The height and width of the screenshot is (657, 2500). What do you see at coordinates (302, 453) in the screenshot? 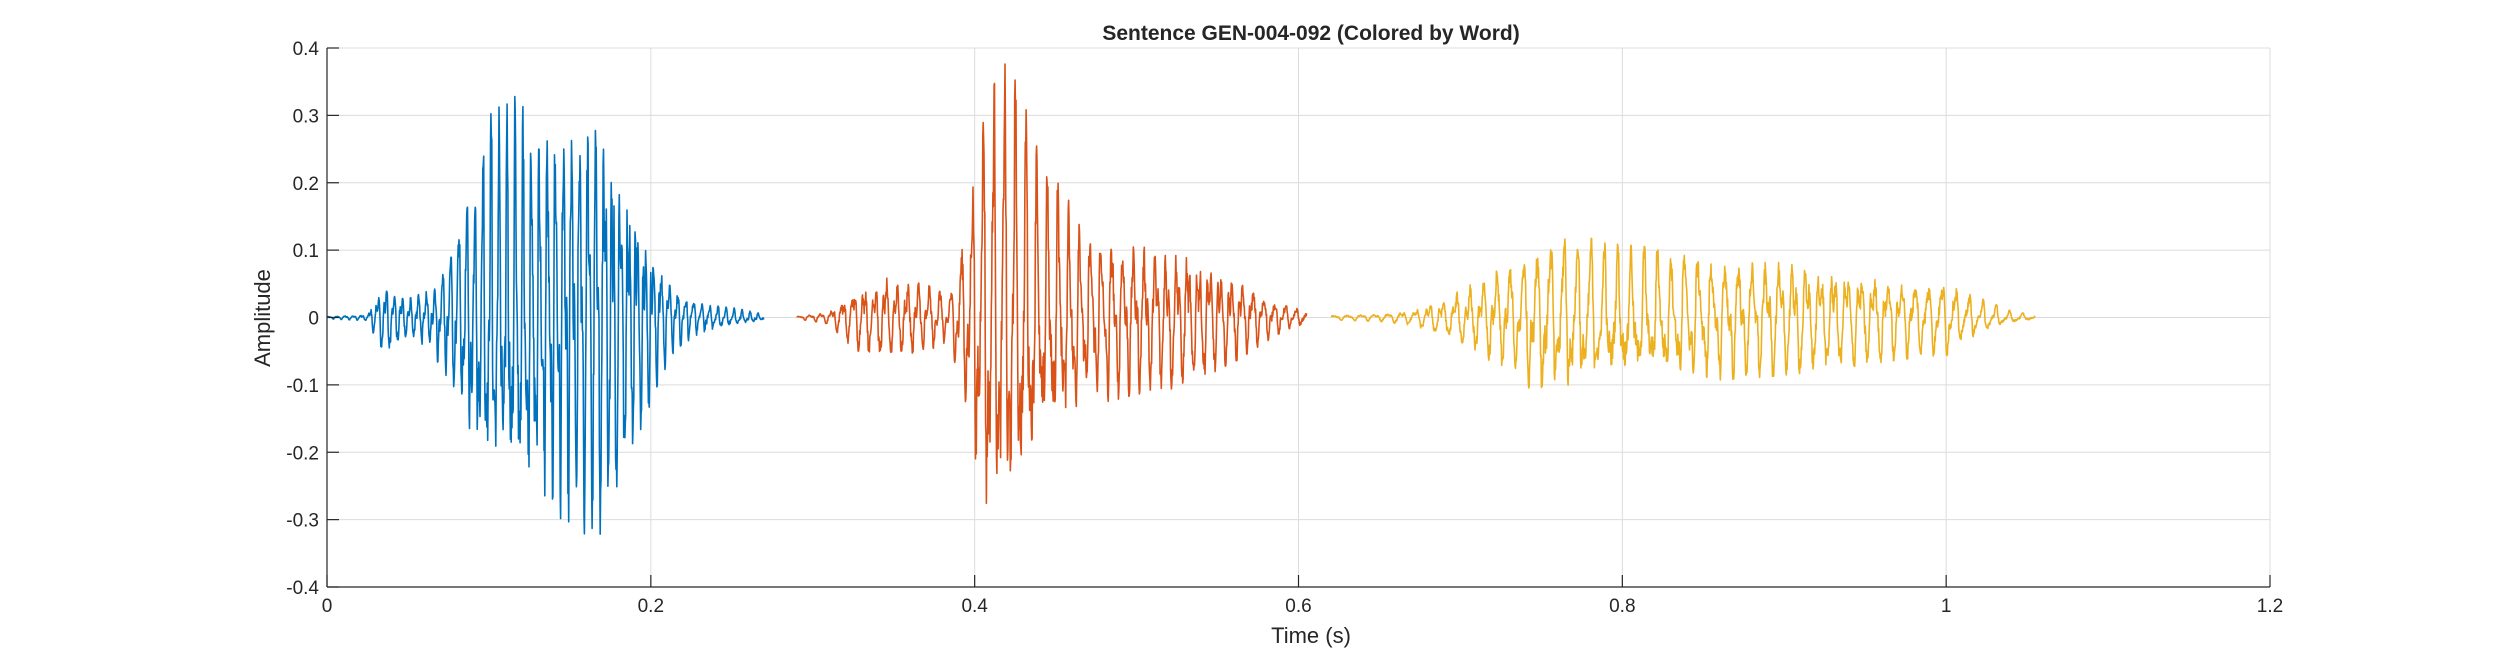
I see `y-tick-label: -0.2` at bounding box center [302, 453].